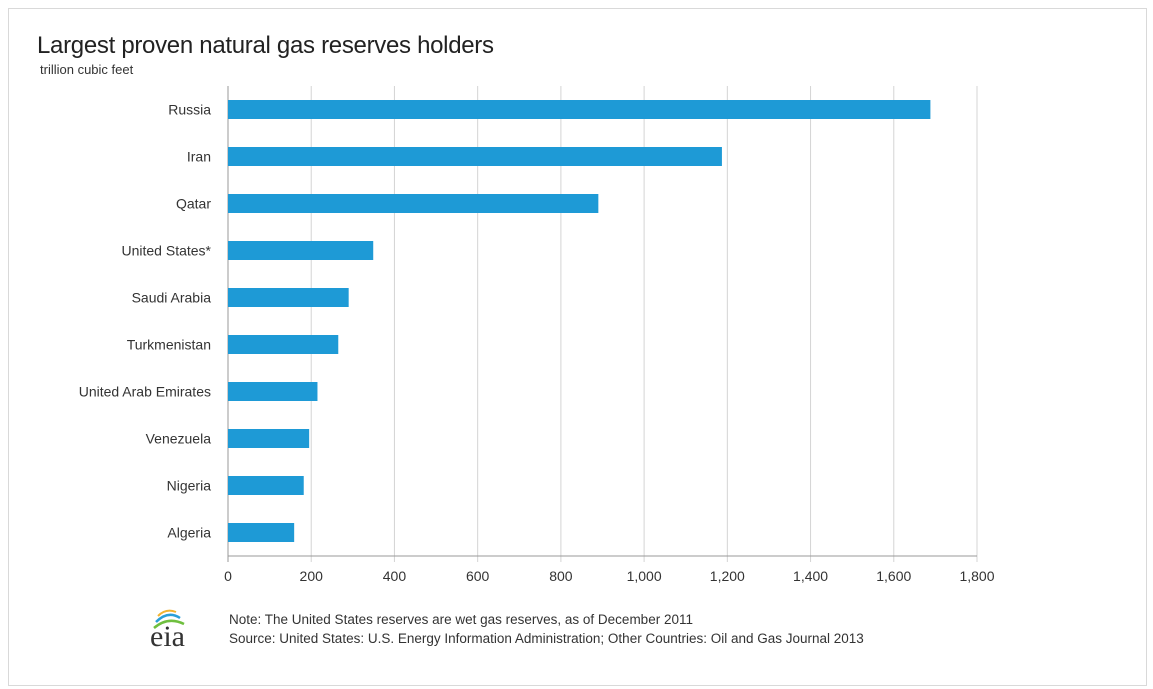 The height and width of the screenshot is (689, 1153). Describe the element at coordinates (172, 298) in the screenshot. I see `category-label: Saudi Arabia` at that location.